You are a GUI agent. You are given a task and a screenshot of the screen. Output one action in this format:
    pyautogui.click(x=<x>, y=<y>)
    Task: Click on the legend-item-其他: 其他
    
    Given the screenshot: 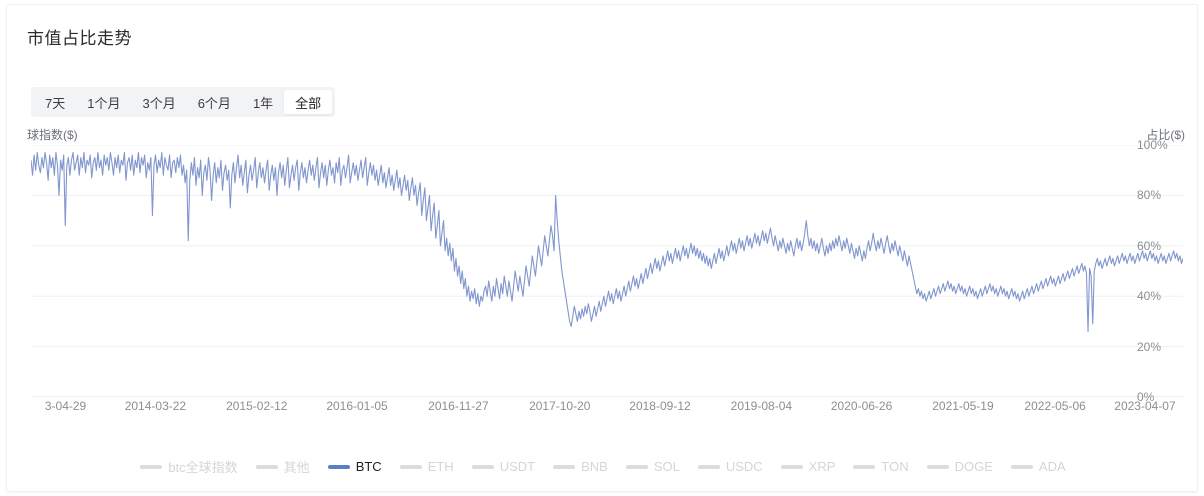 What is the action you would take?
    pyautogui.click(x=282, y=466)
    